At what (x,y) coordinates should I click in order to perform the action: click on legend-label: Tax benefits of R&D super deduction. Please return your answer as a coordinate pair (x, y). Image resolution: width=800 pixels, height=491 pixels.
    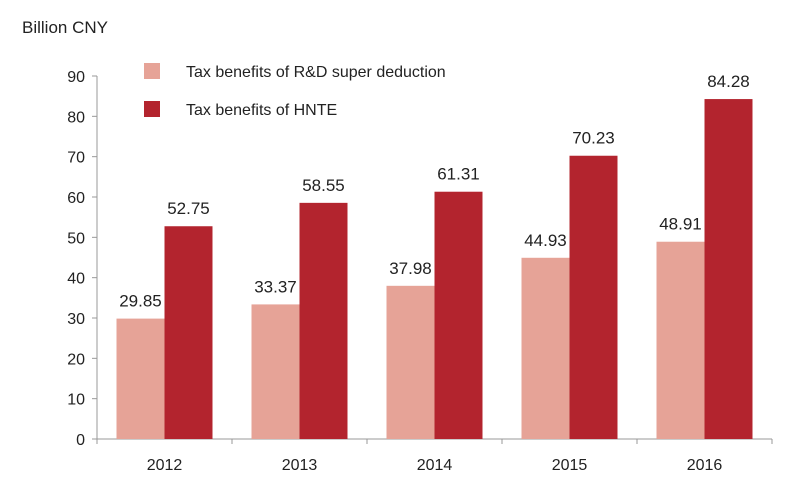
    Looking at the image, I should click on (316, 72).